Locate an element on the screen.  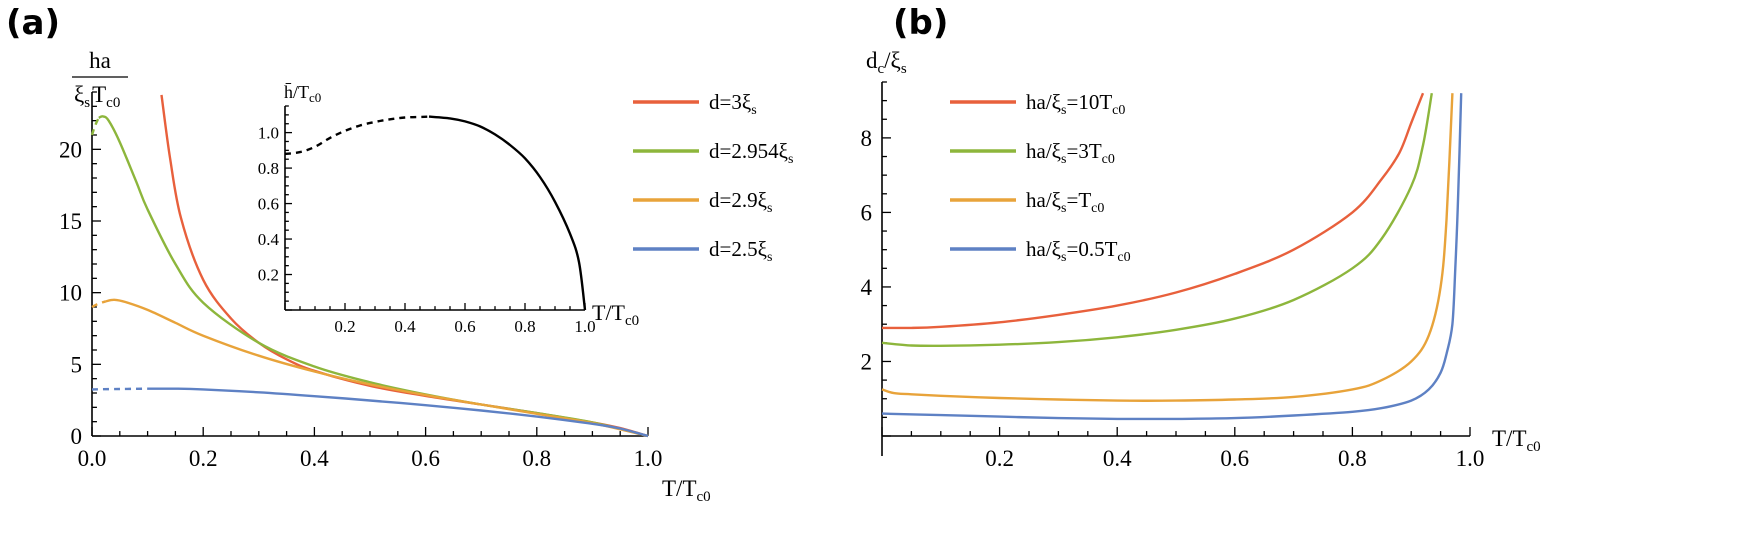
chart-b-x-tick-label: 0.2 is located at coordinates (999, 458).